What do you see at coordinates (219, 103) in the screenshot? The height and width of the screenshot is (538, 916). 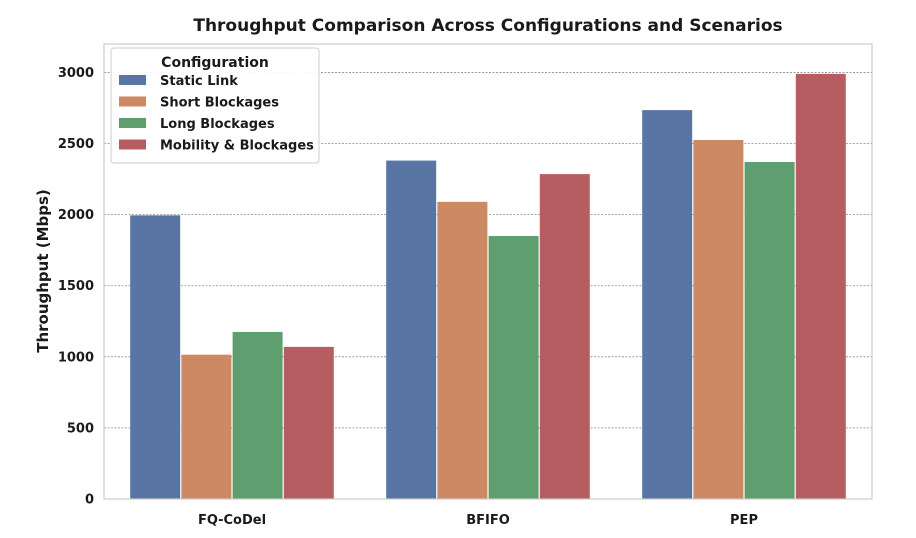 I see `legend-label: Short Blockages` at bounding box center [219, 103].